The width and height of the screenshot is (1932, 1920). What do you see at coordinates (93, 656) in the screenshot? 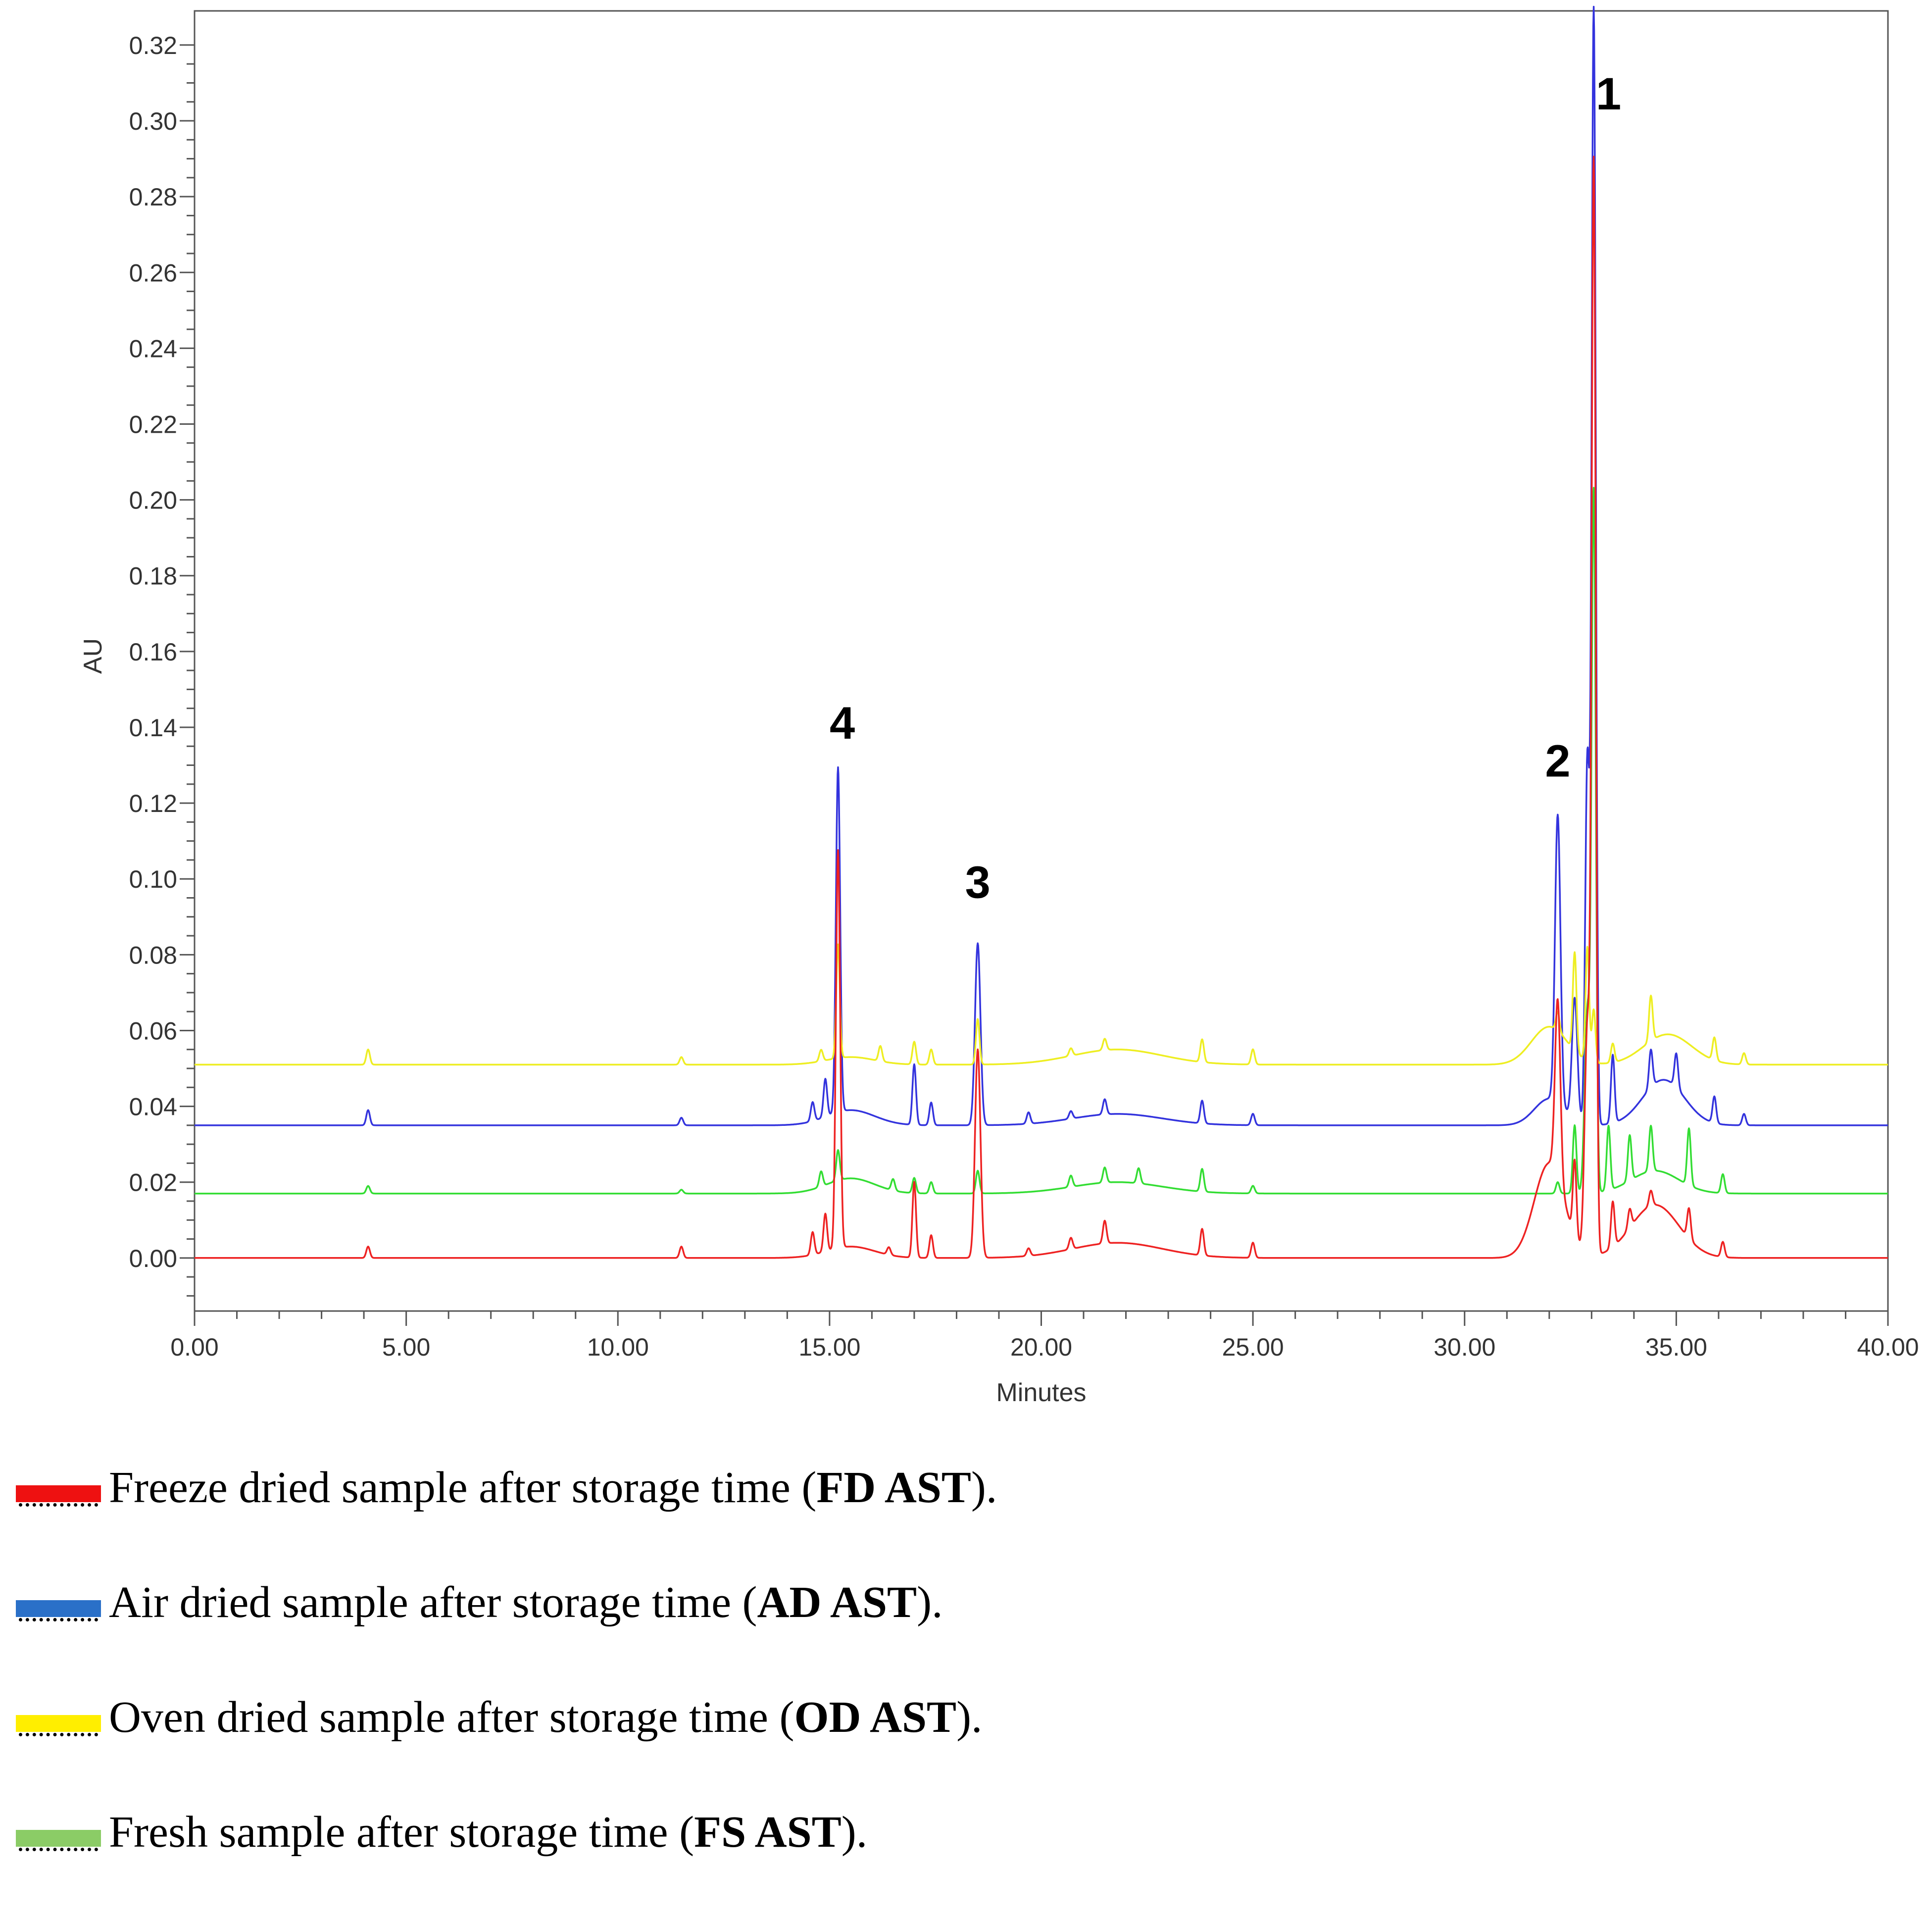
I see `y-axis-title: AU` at bounding box center [93, 656].